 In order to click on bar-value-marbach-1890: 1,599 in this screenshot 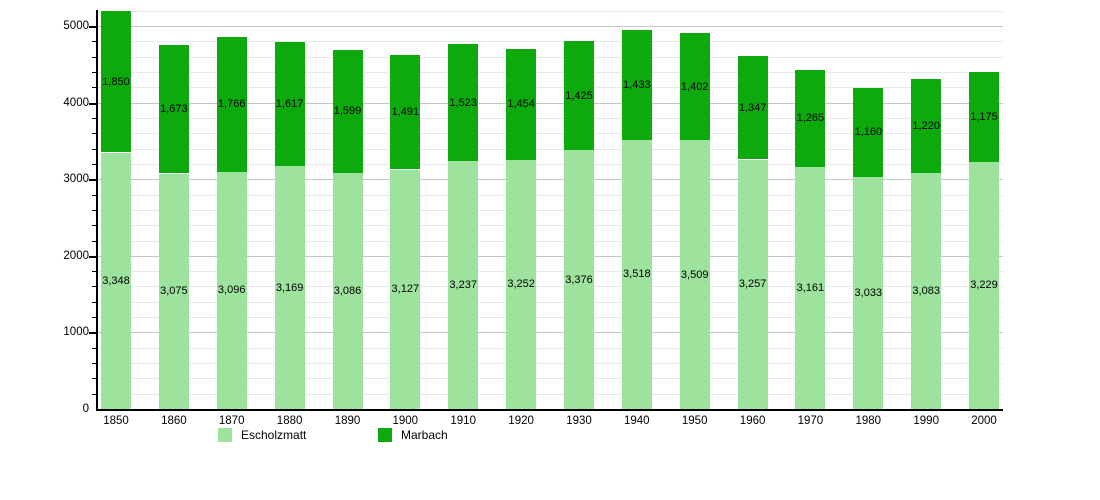, I will do `click(347, 111)`.